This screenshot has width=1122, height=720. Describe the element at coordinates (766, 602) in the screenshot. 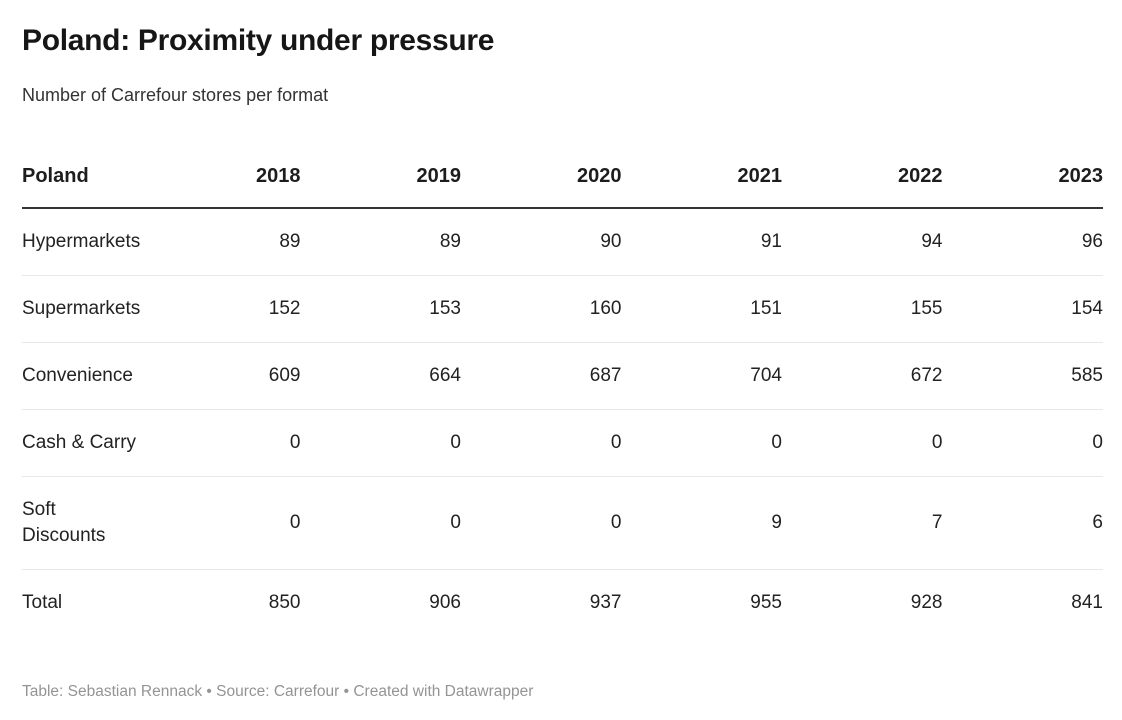

I see `cell-total-2021: 955` at that location.